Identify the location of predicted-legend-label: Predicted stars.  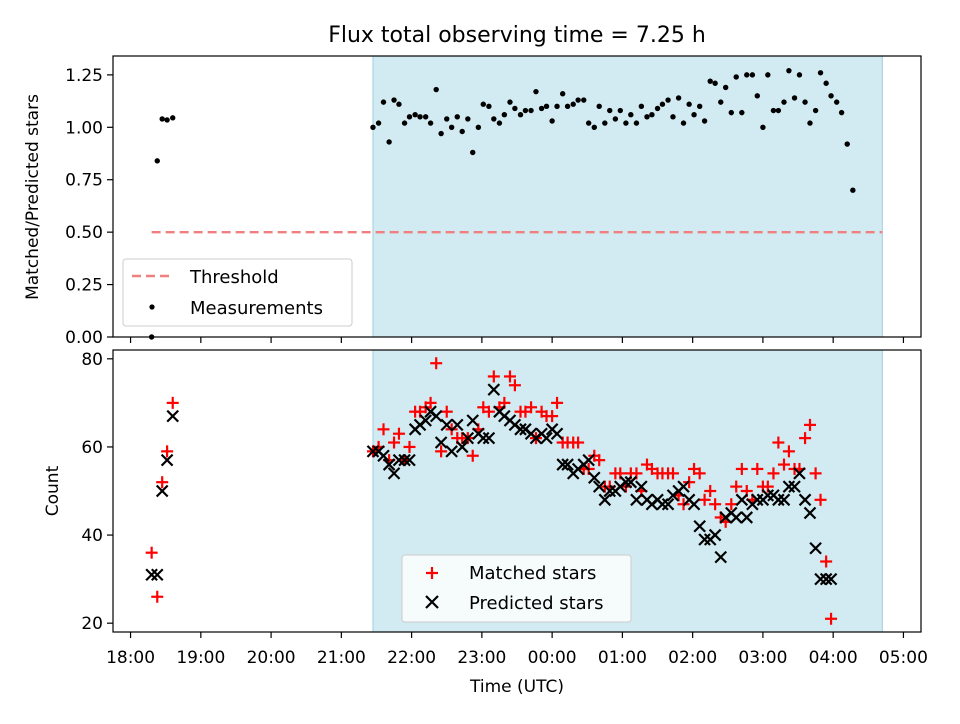
(536, 603).